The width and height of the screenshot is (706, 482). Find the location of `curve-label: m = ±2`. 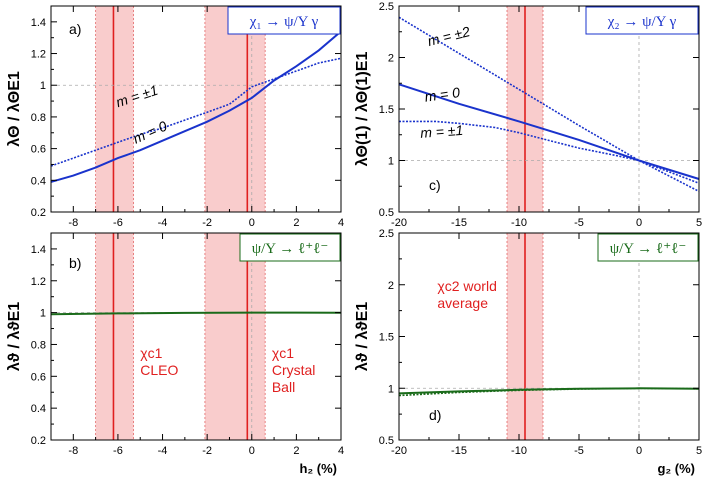

curve-label: m = ±2 is located at coordinates (449, 36).